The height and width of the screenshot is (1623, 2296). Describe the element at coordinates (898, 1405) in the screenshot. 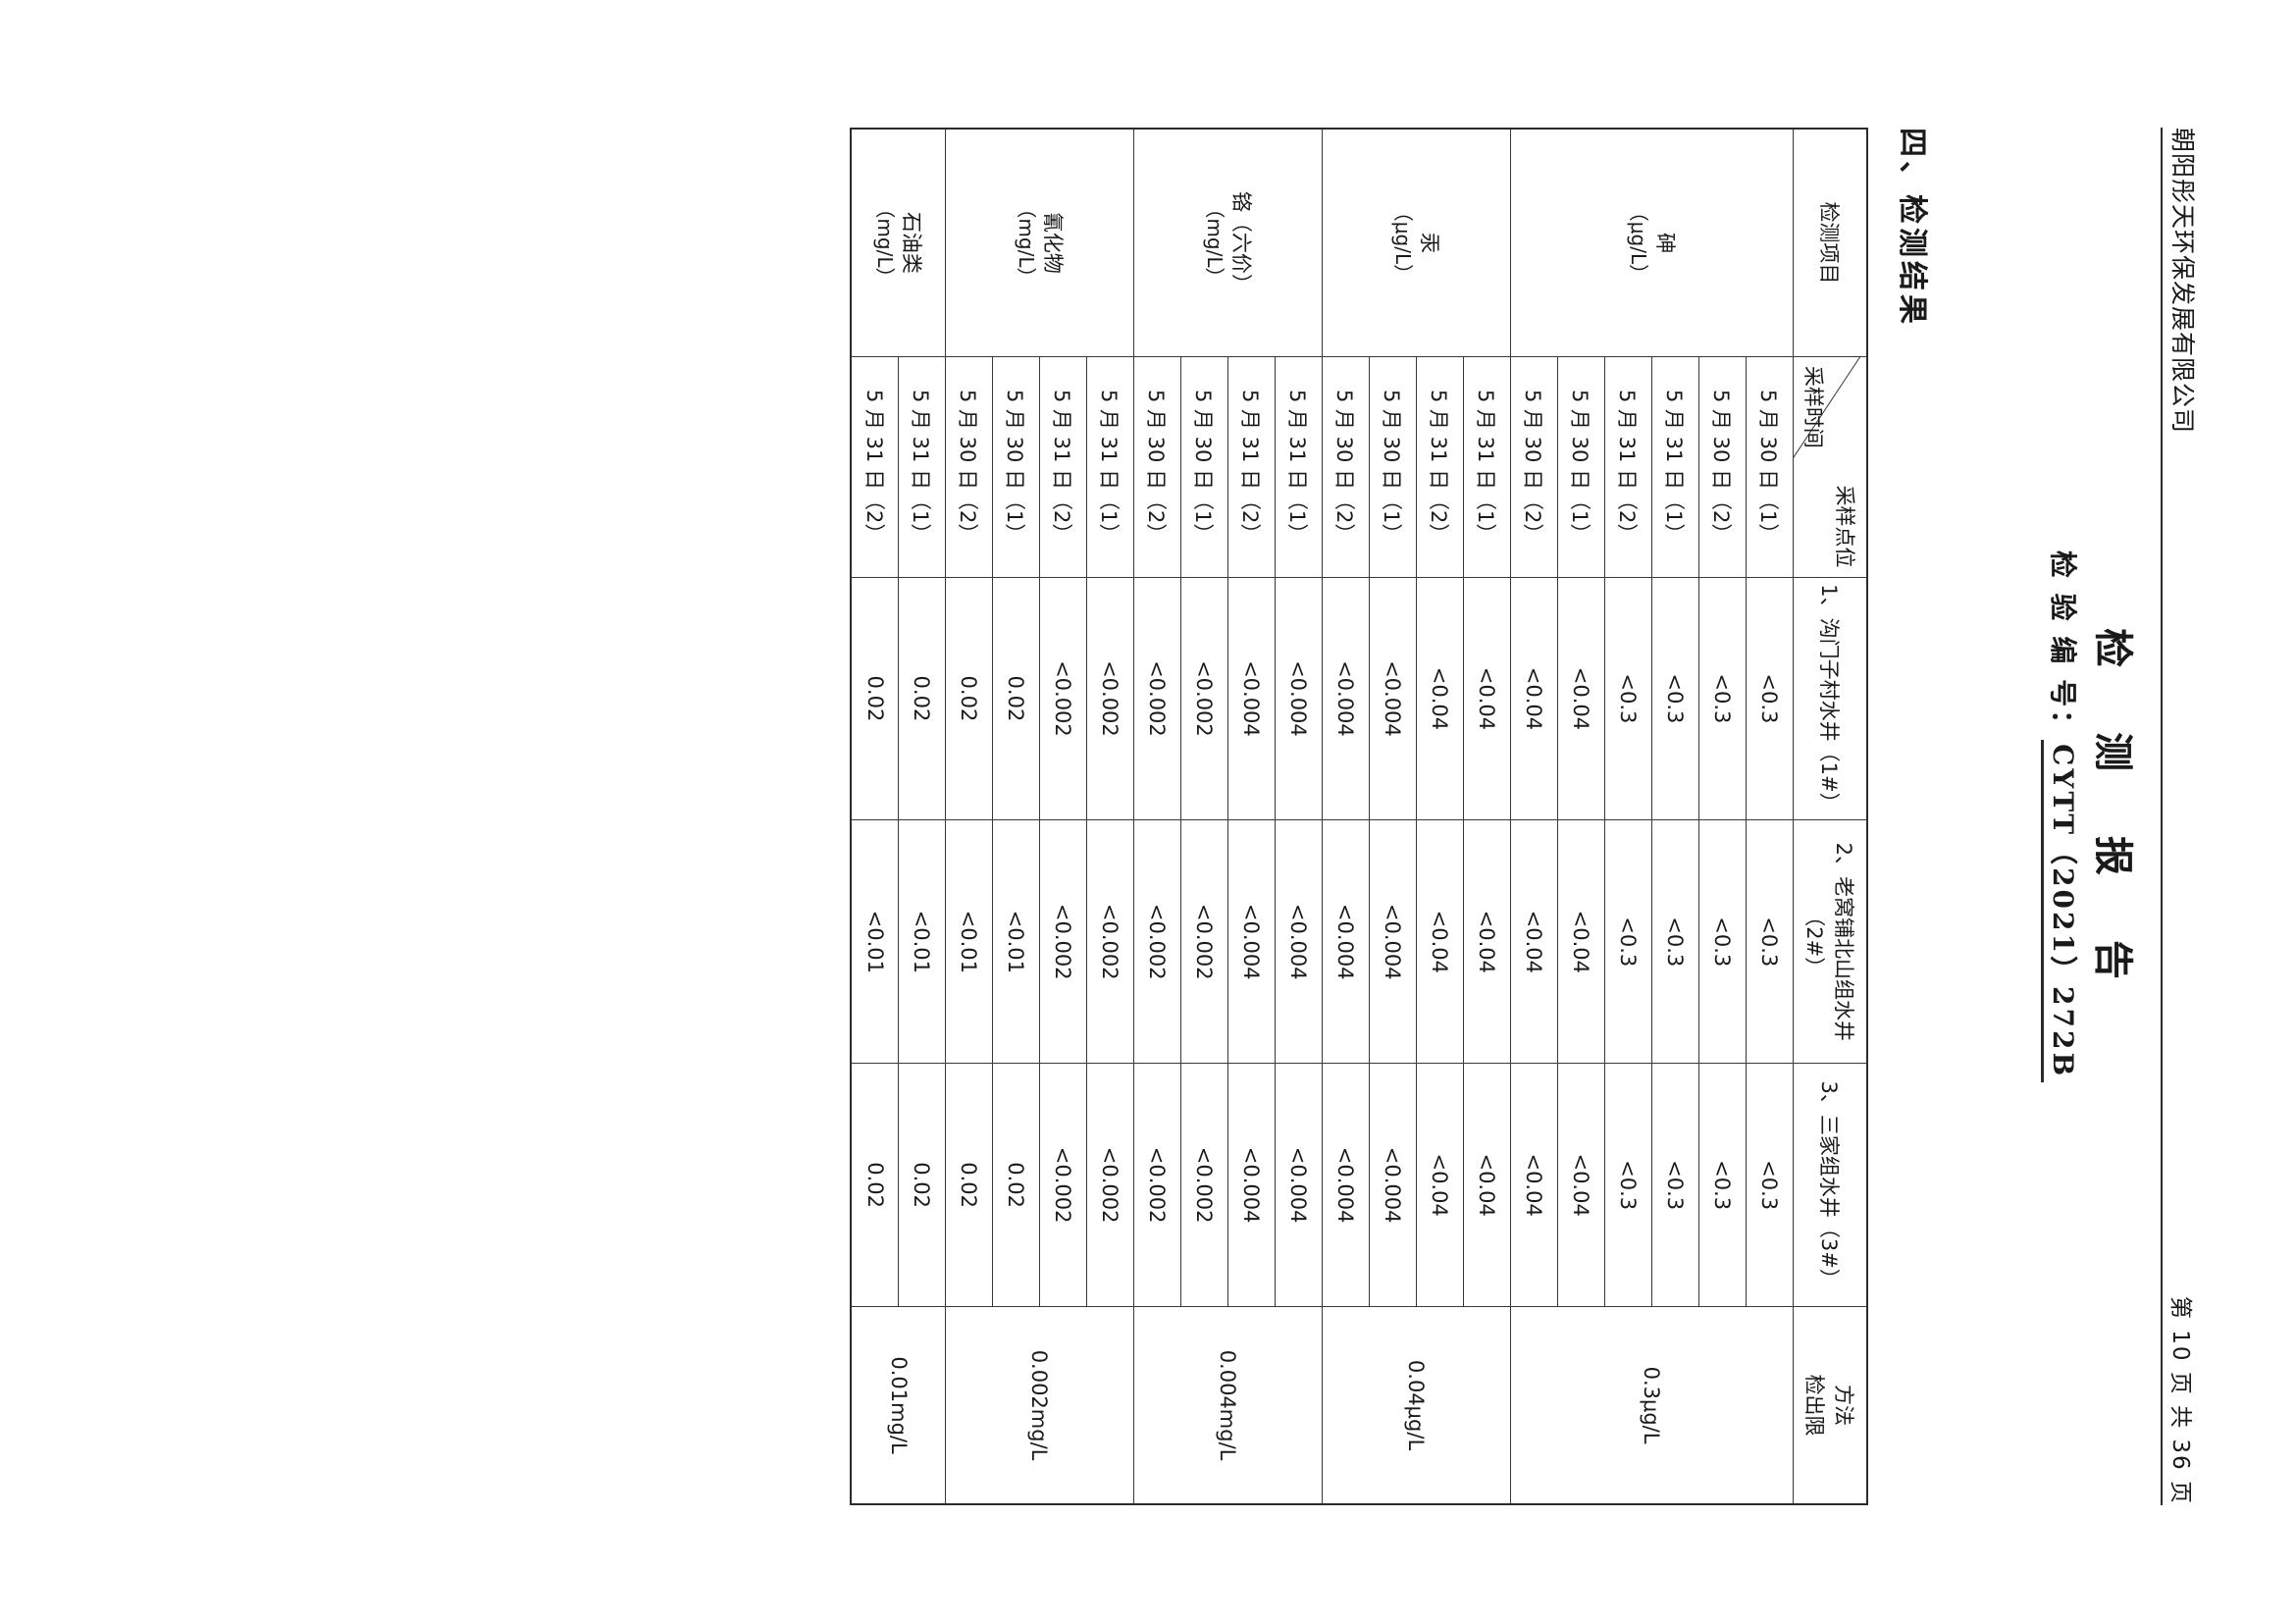

I see `cell-detection-limit: 0.01mg/L` at that location.